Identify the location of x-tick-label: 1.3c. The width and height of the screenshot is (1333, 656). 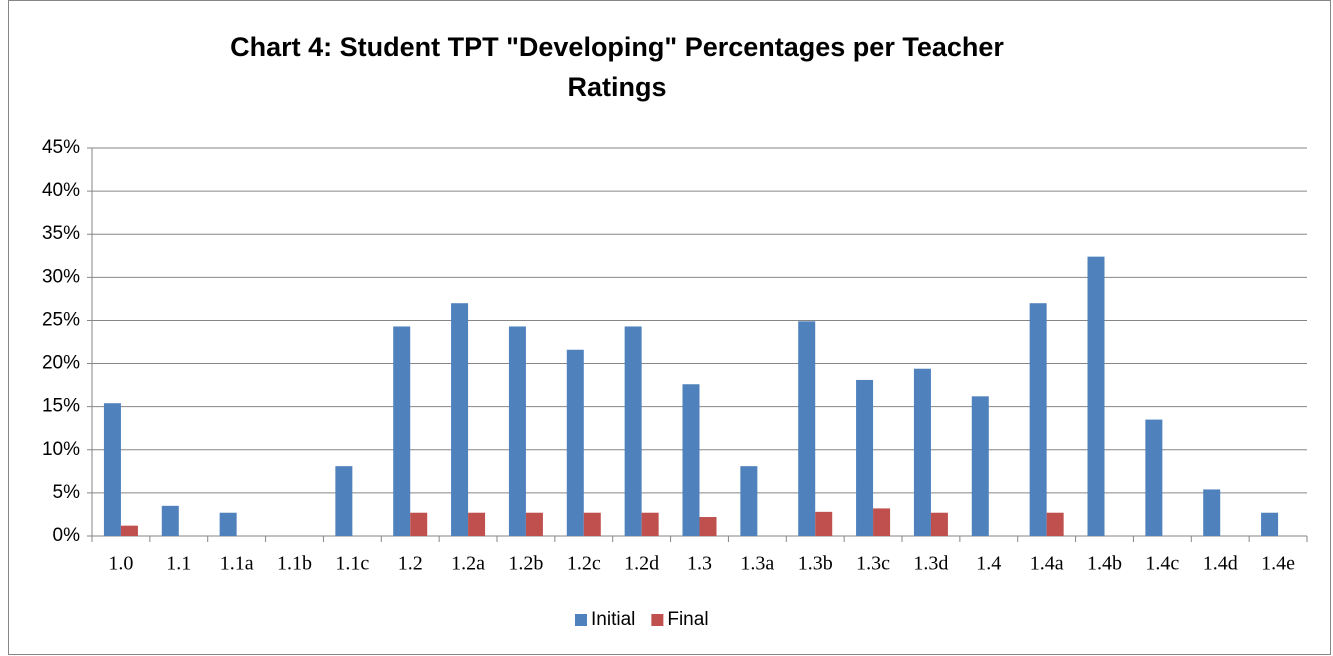
(873, 564).